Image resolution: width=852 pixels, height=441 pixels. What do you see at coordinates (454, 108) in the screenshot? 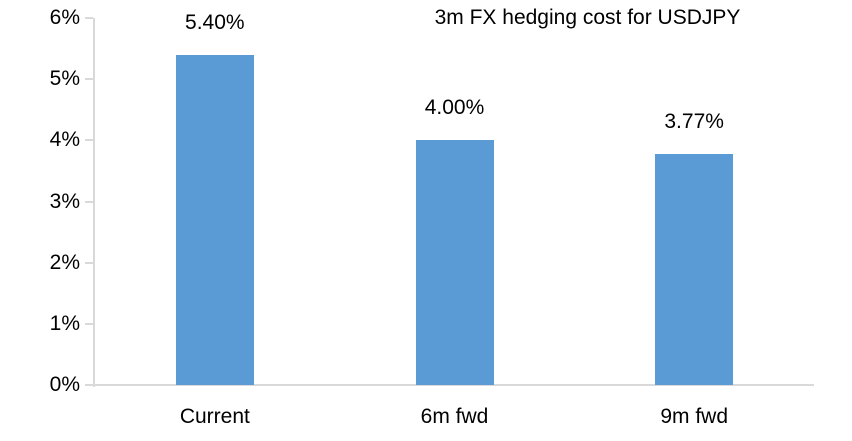
I see `bar-value-label: 4.00%` at bounding box center [454, 108].